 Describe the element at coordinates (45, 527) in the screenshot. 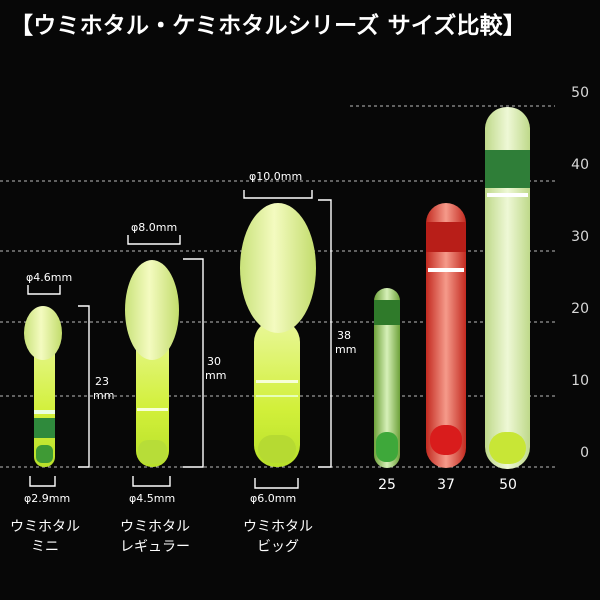

I see `product-name-mini-line1: ウミホタル` at that location.